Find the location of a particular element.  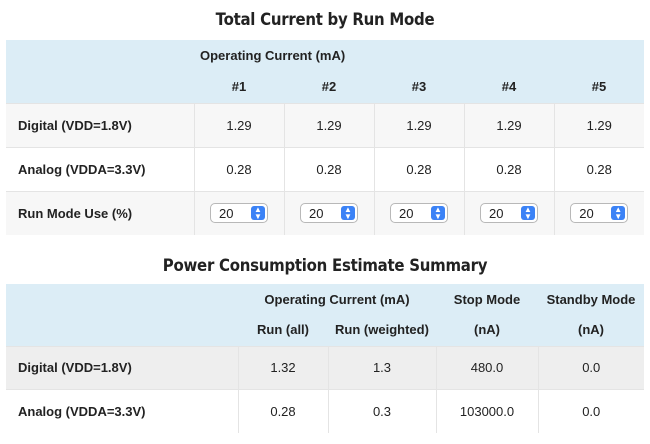

cell-value: 0.3 is located at coordinates (381, 410).